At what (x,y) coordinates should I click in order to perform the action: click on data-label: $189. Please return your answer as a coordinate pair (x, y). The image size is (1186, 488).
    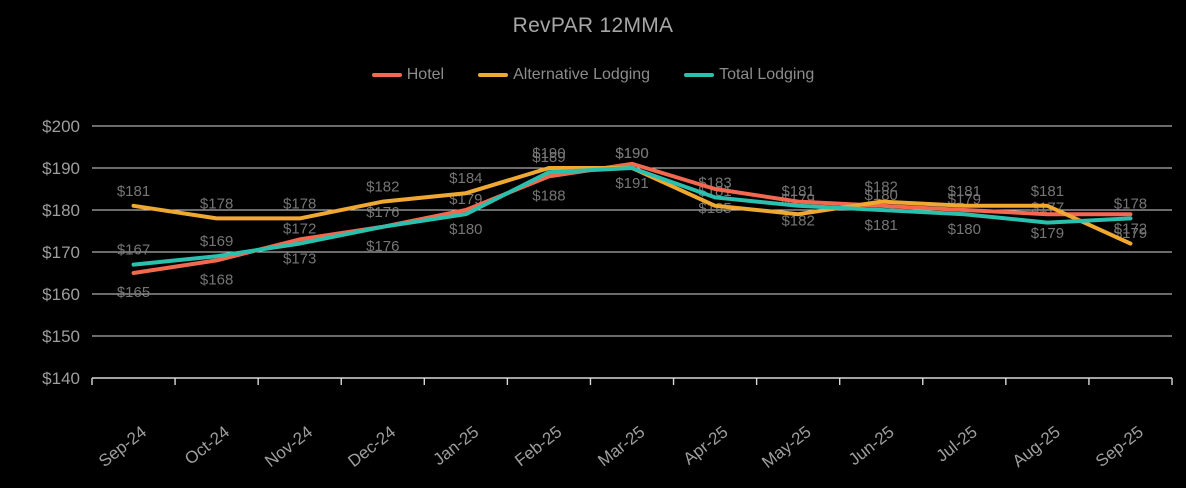
    Looking at the image, I should click on (548, 157).